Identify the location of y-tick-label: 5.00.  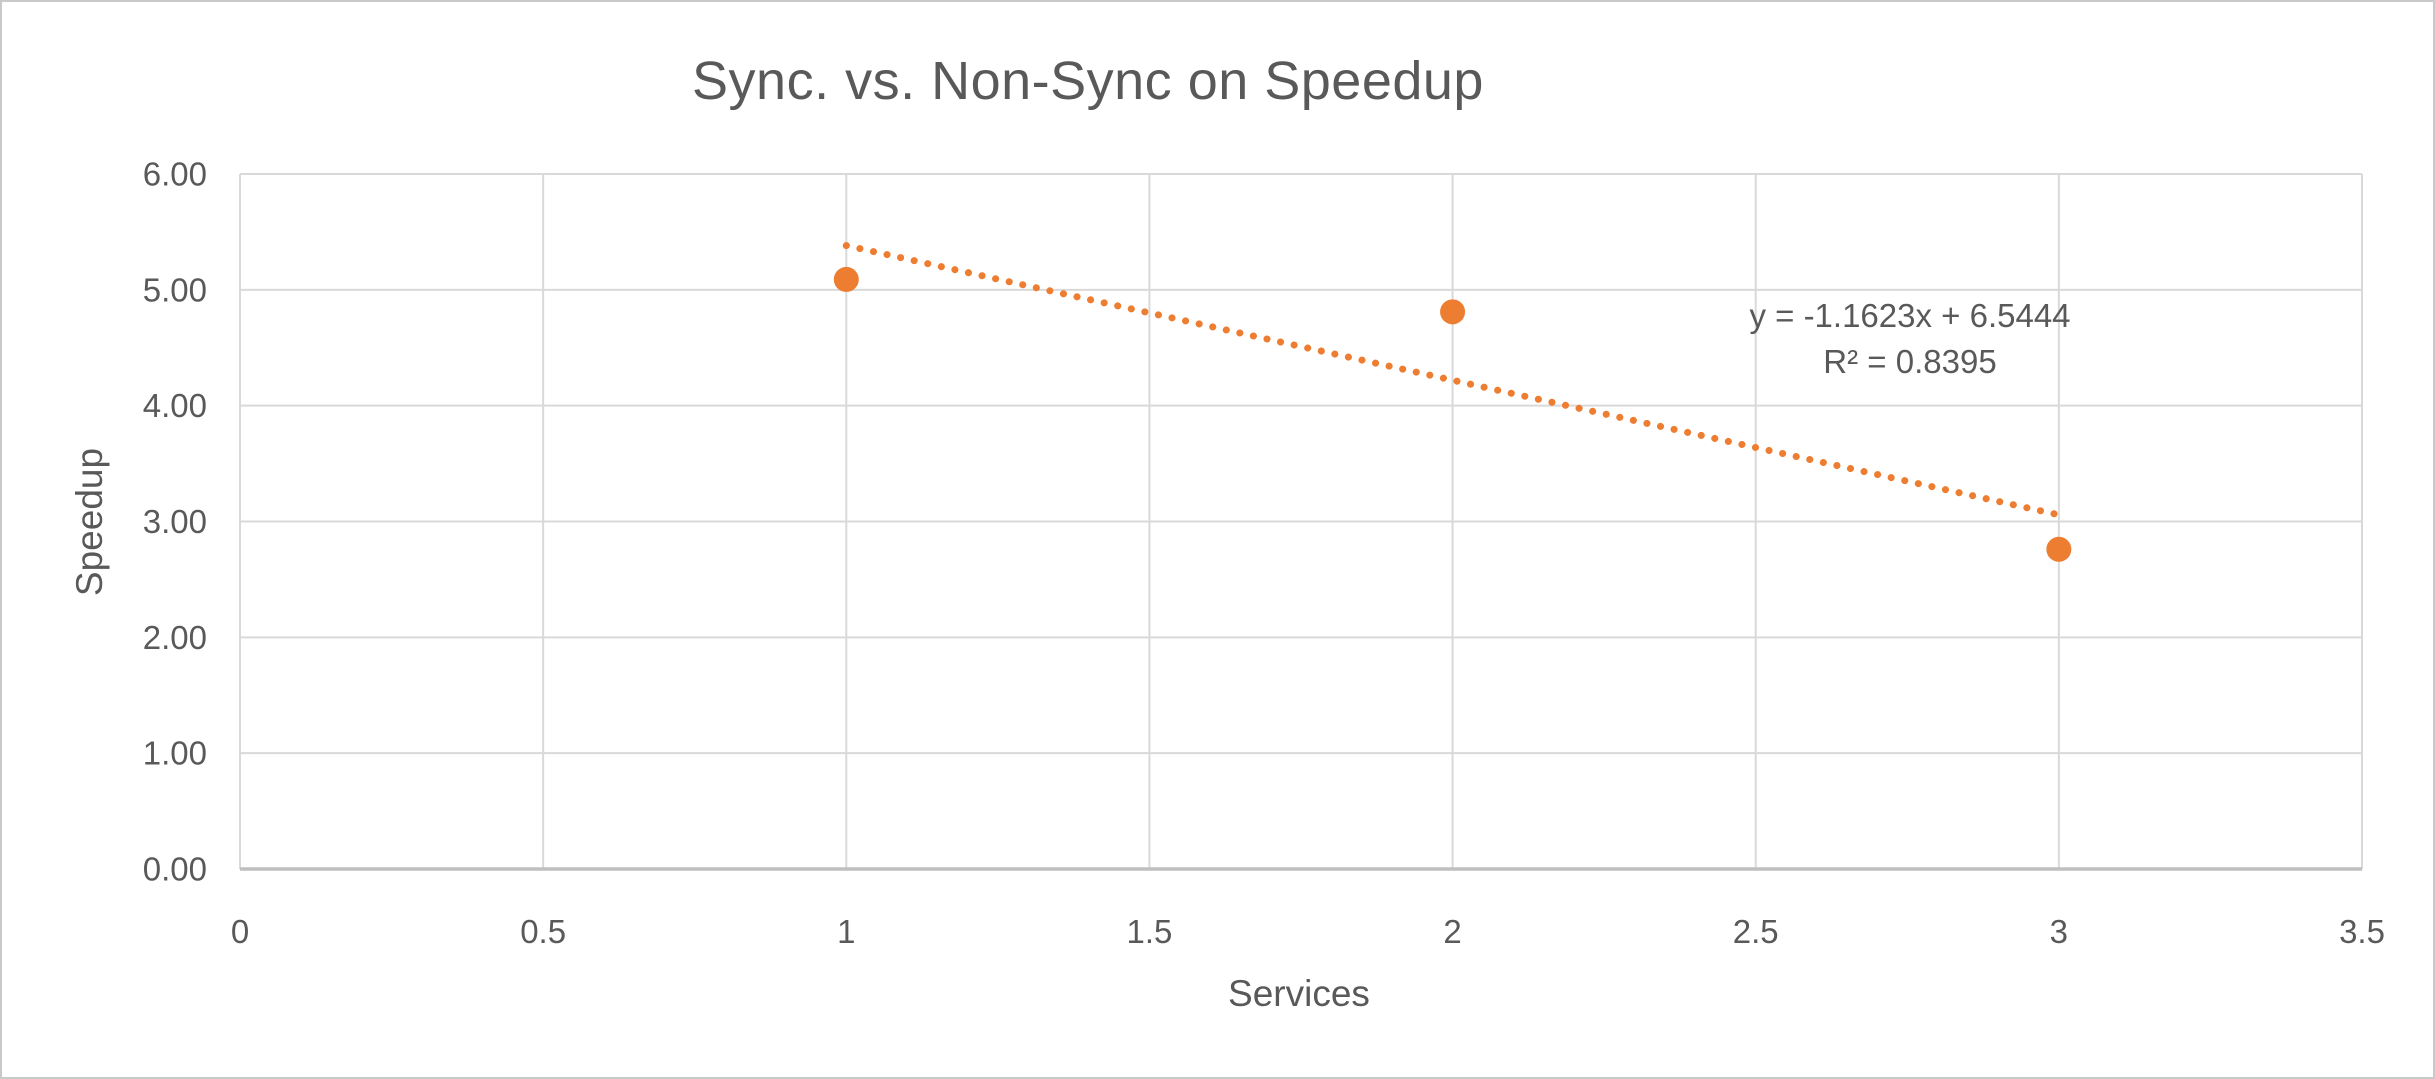
(175, 289).